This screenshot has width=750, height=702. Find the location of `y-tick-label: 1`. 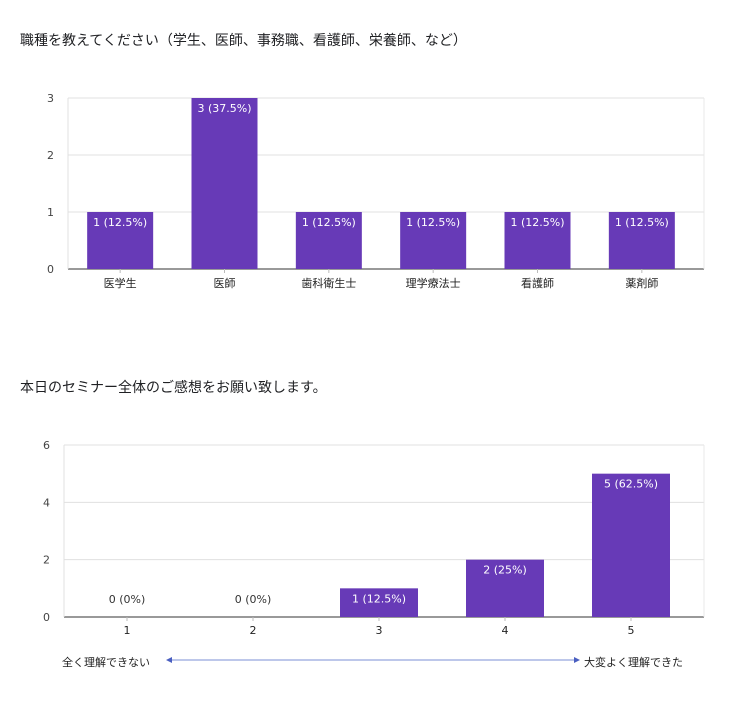

y-tick-label: 1 is located at coordinates (50, 212).